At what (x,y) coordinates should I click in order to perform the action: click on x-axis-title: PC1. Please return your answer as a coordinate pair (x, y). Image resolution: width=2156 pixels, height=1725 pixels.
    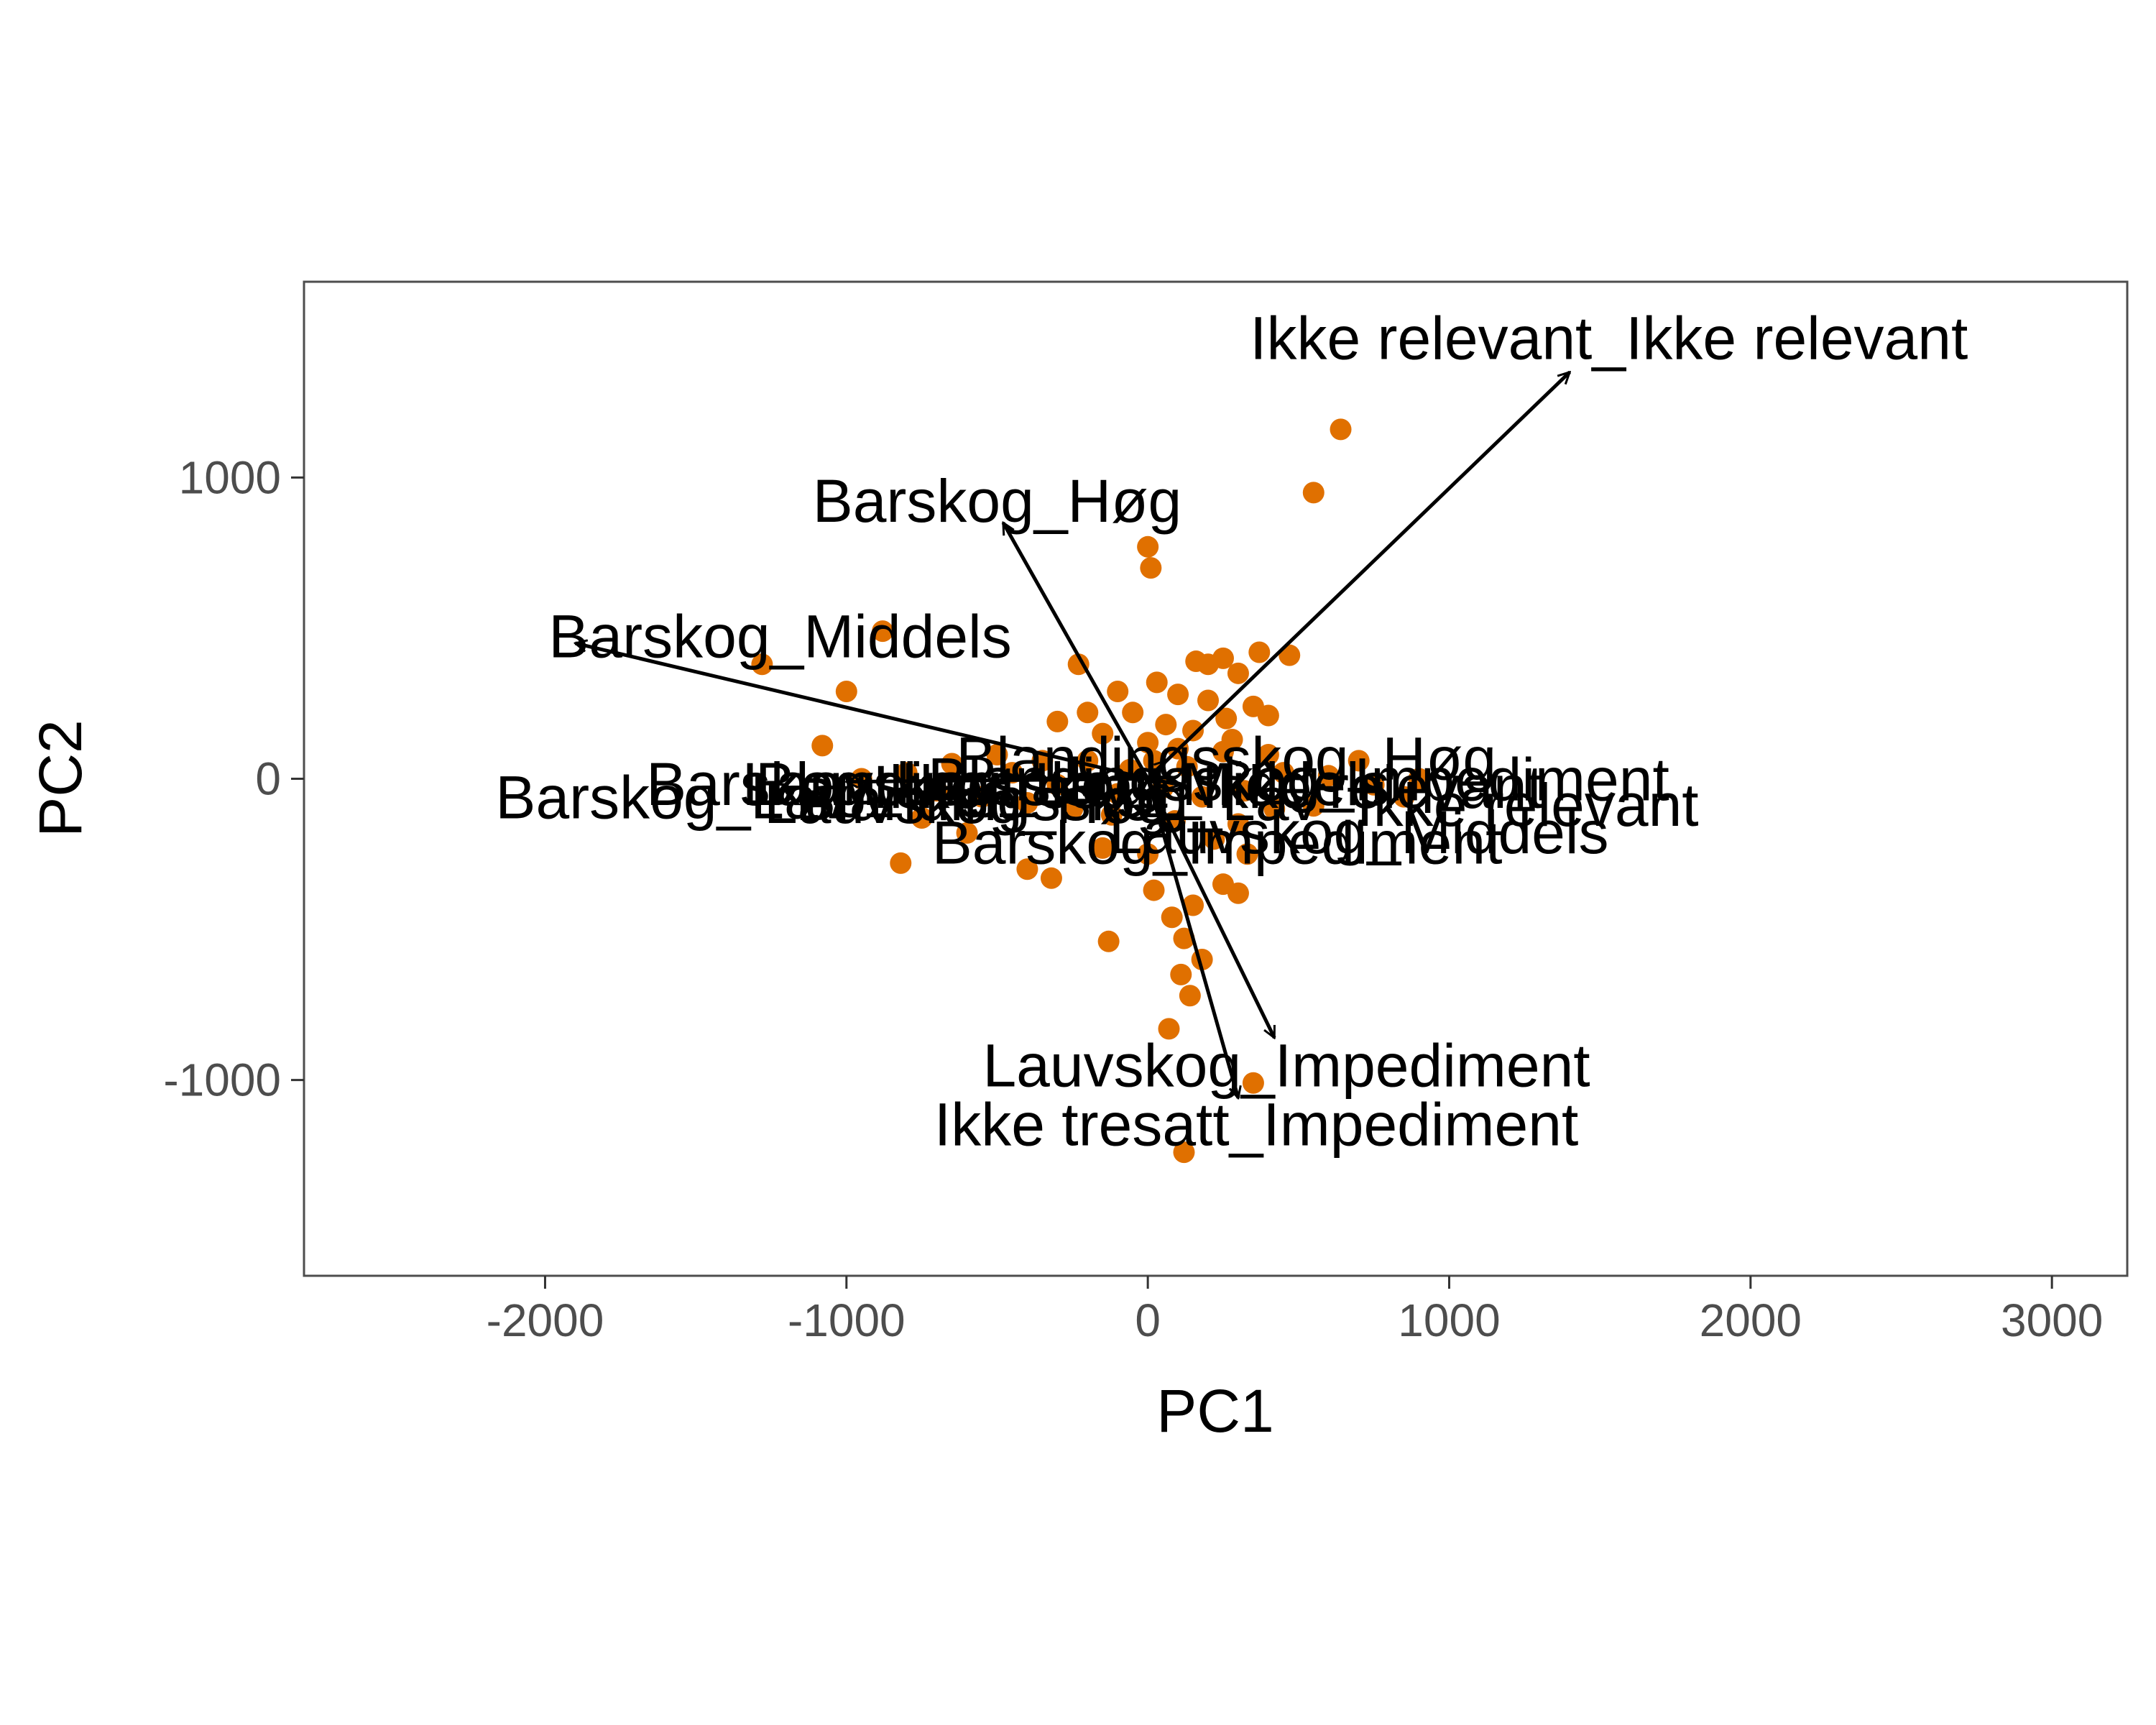
    Looking at the image, I should click on (1214, 1411).